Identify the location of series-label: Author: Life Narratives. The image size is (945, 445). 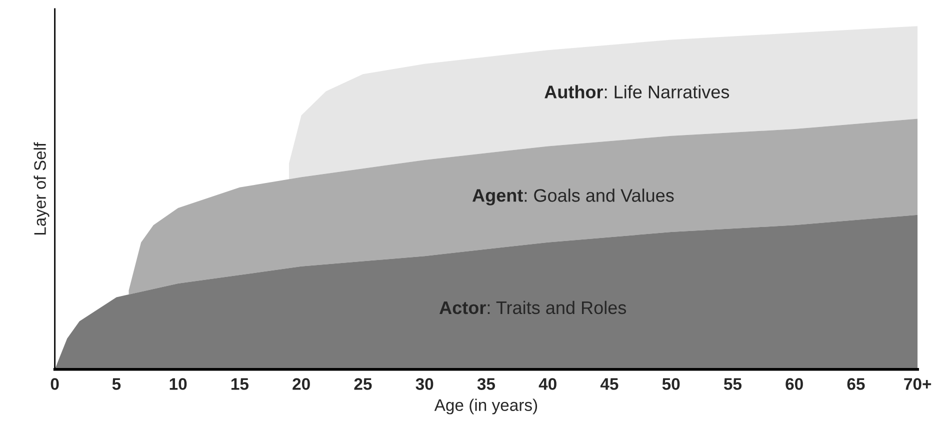
(637, 91).